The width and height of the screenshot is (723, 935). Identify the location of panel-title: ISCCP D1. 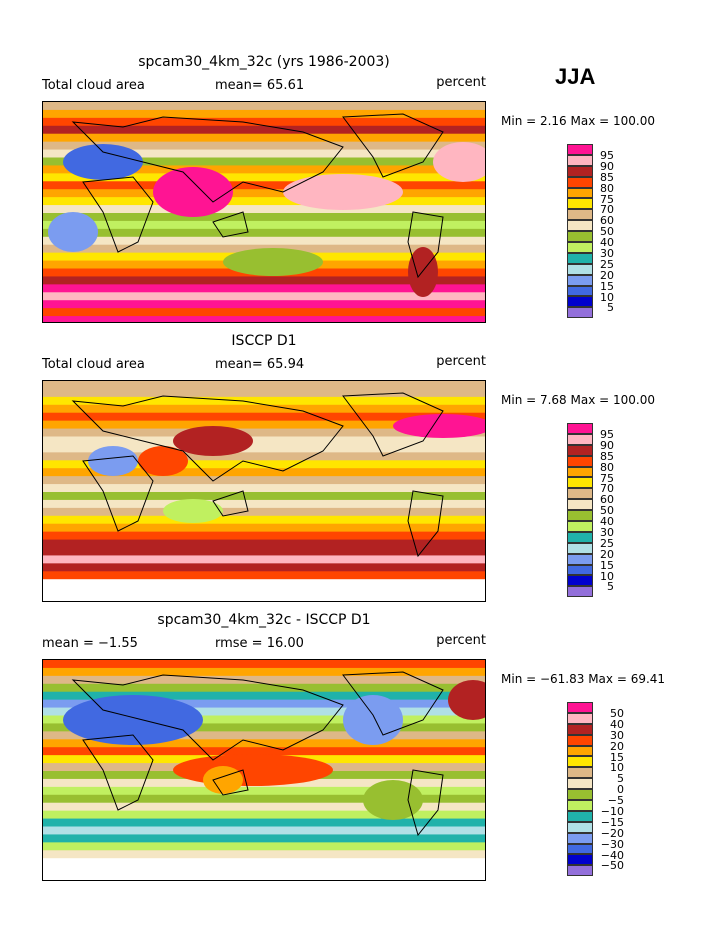
(264, 341).